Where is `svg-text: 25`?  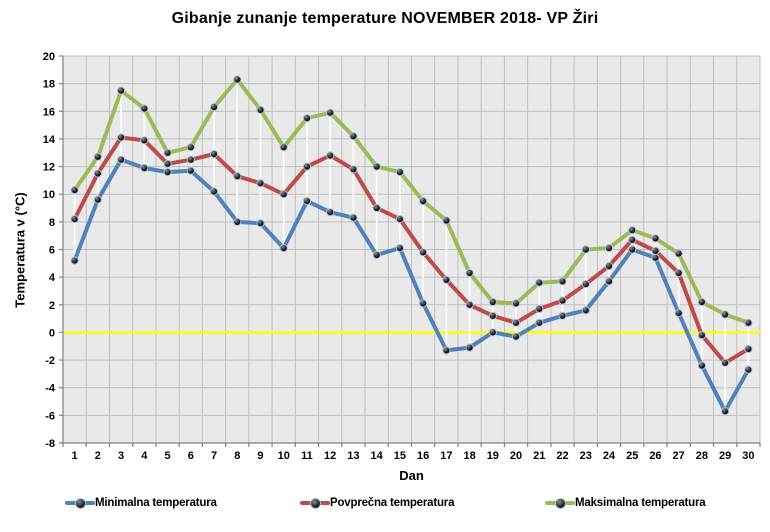 svg-text: 25 is located at coordinates (632, 456).